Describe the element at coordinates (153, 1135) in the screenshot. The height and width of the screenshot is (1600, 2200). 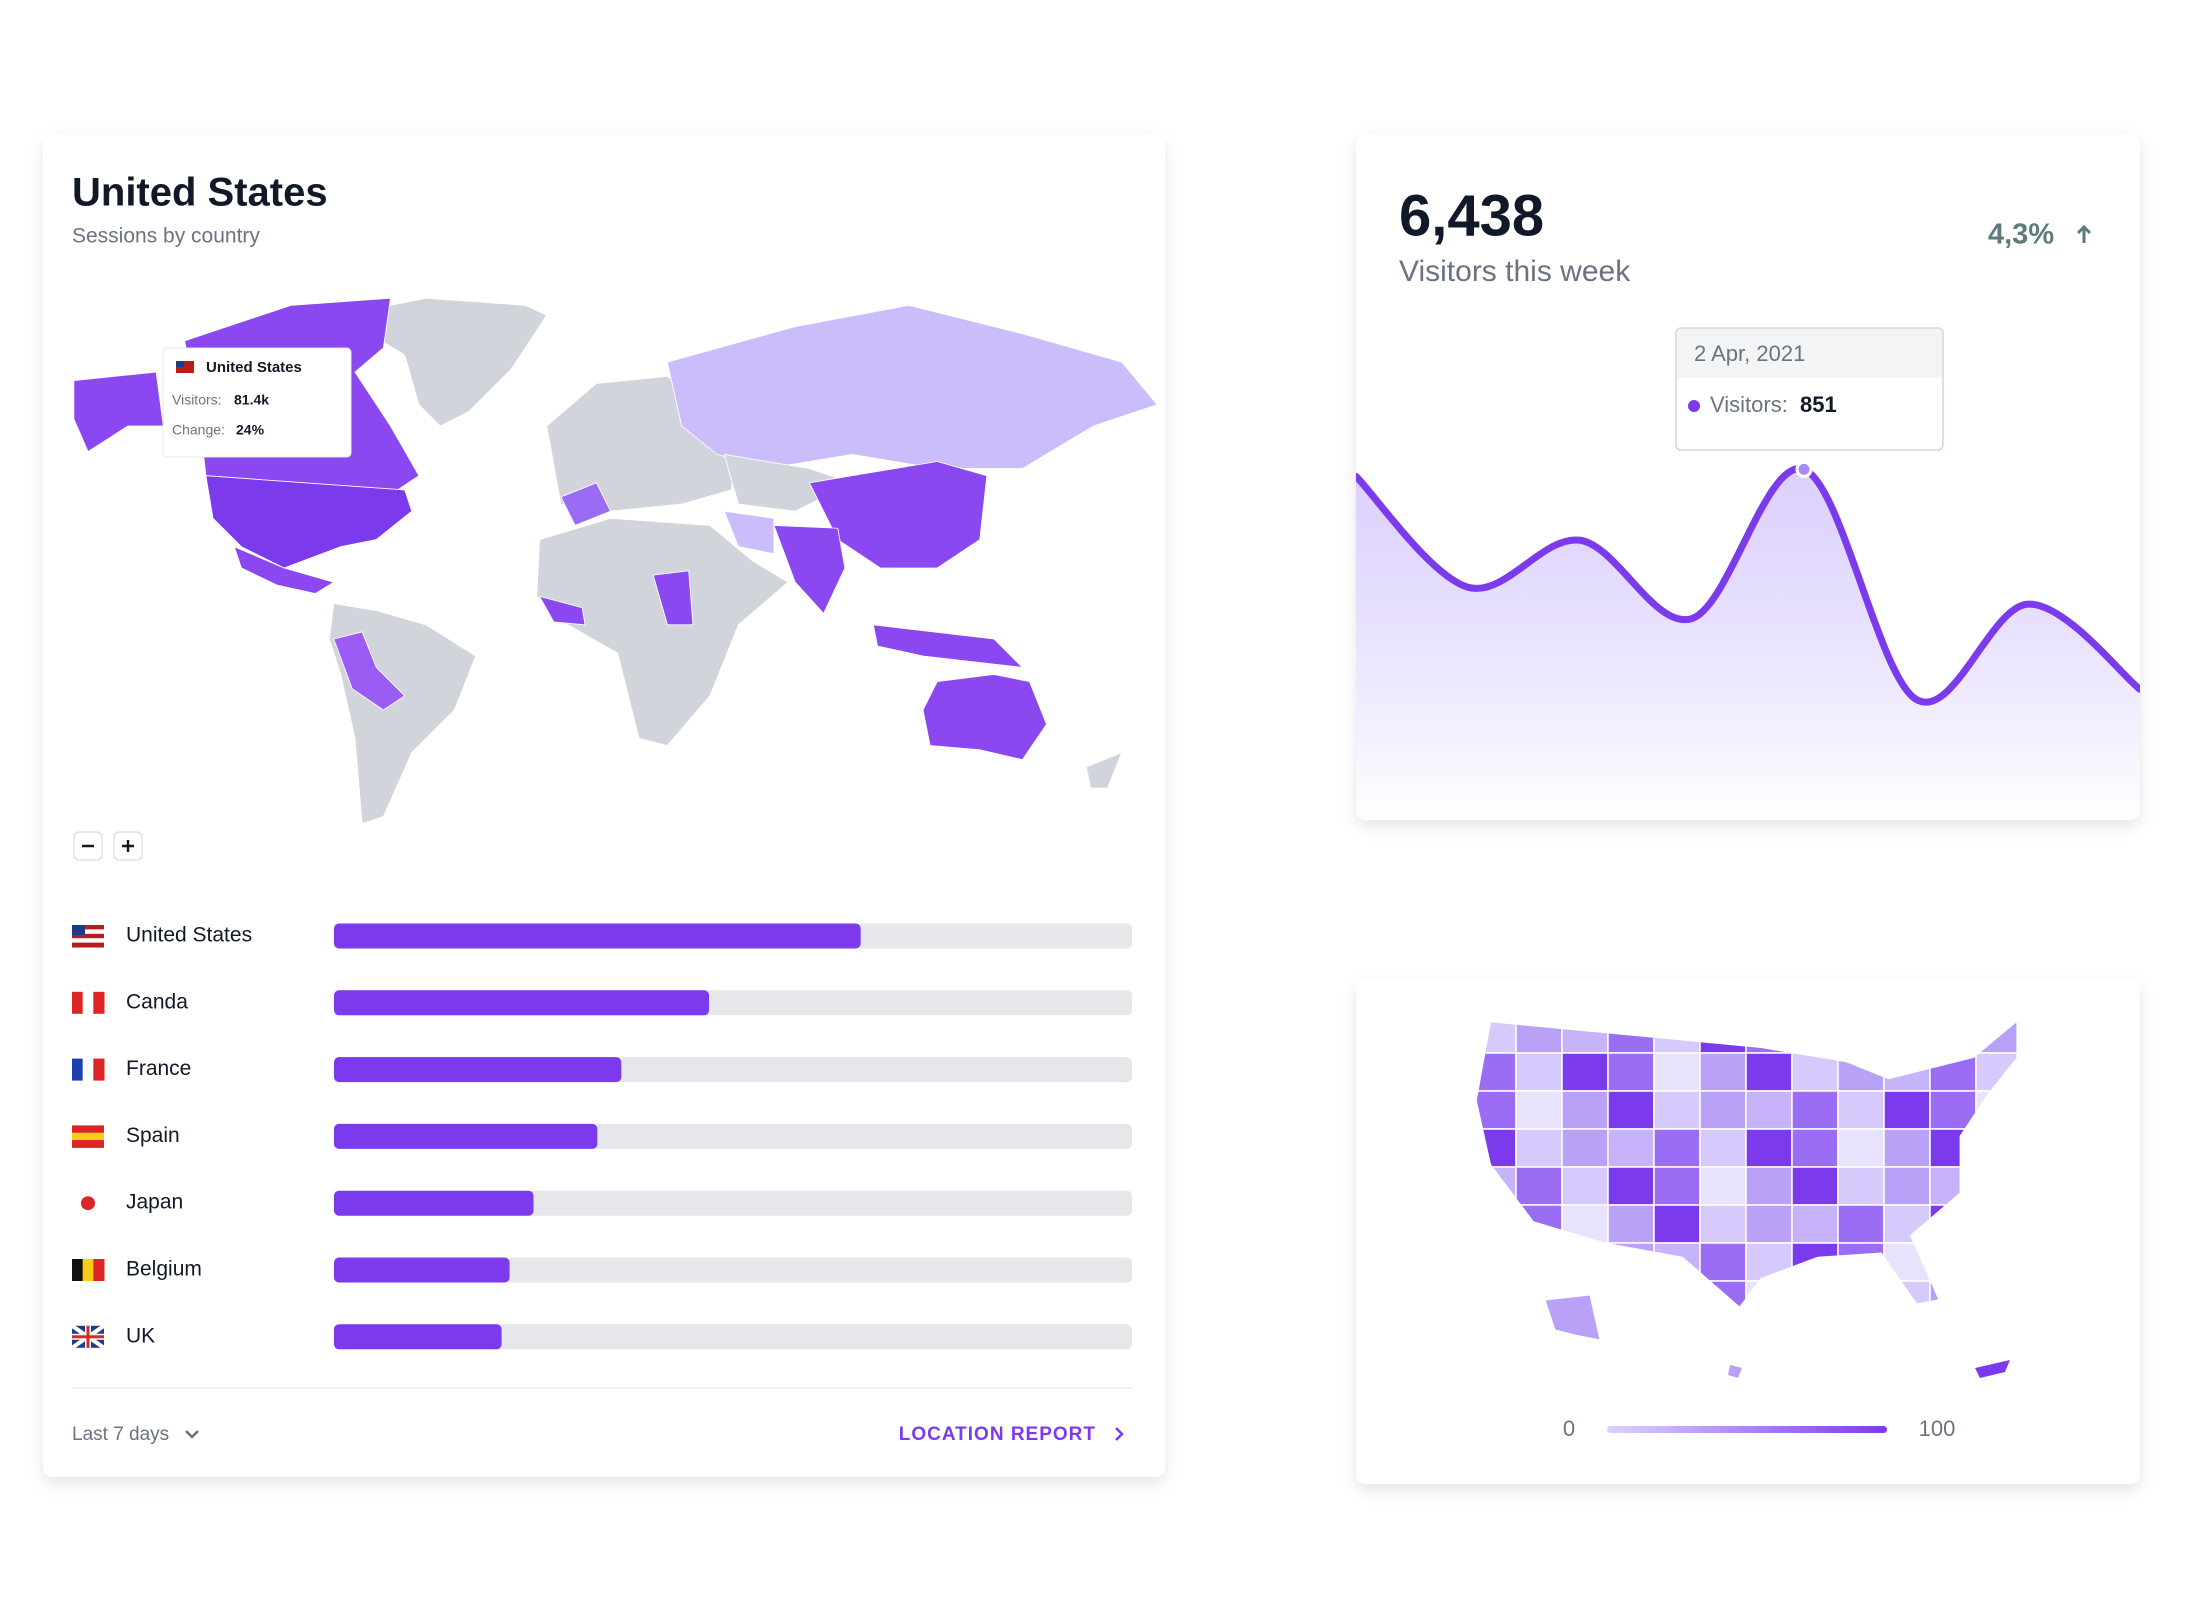
I see `country-name: Spain` at that location.